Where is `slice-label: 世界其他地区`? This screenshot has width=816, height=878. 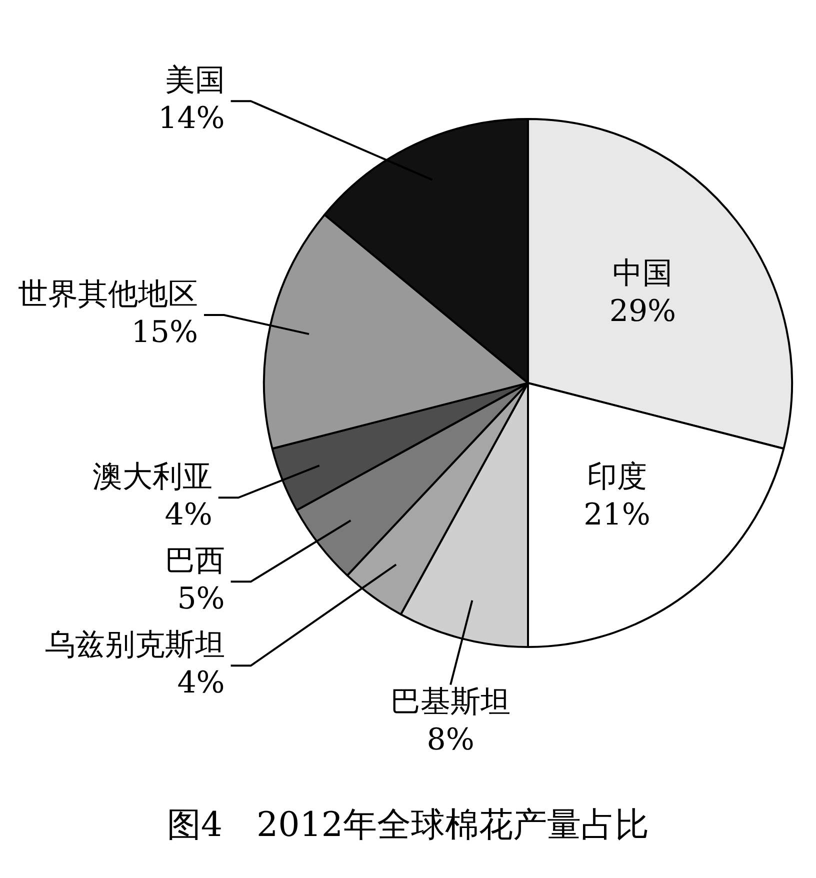
slice-label: 世界其他地区 is located at coordinates (108, 294).